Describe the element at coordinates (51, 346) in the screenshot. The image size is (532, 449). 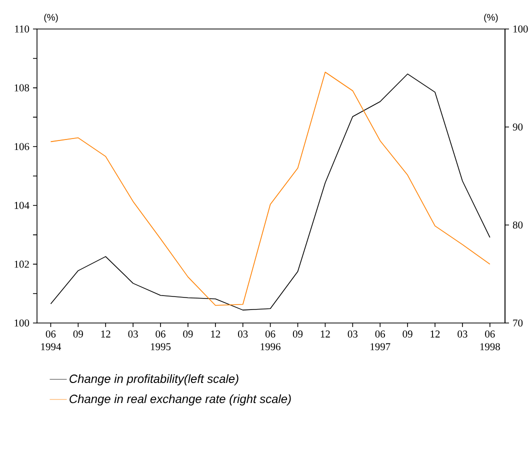
I see `text: 1994` at that location.